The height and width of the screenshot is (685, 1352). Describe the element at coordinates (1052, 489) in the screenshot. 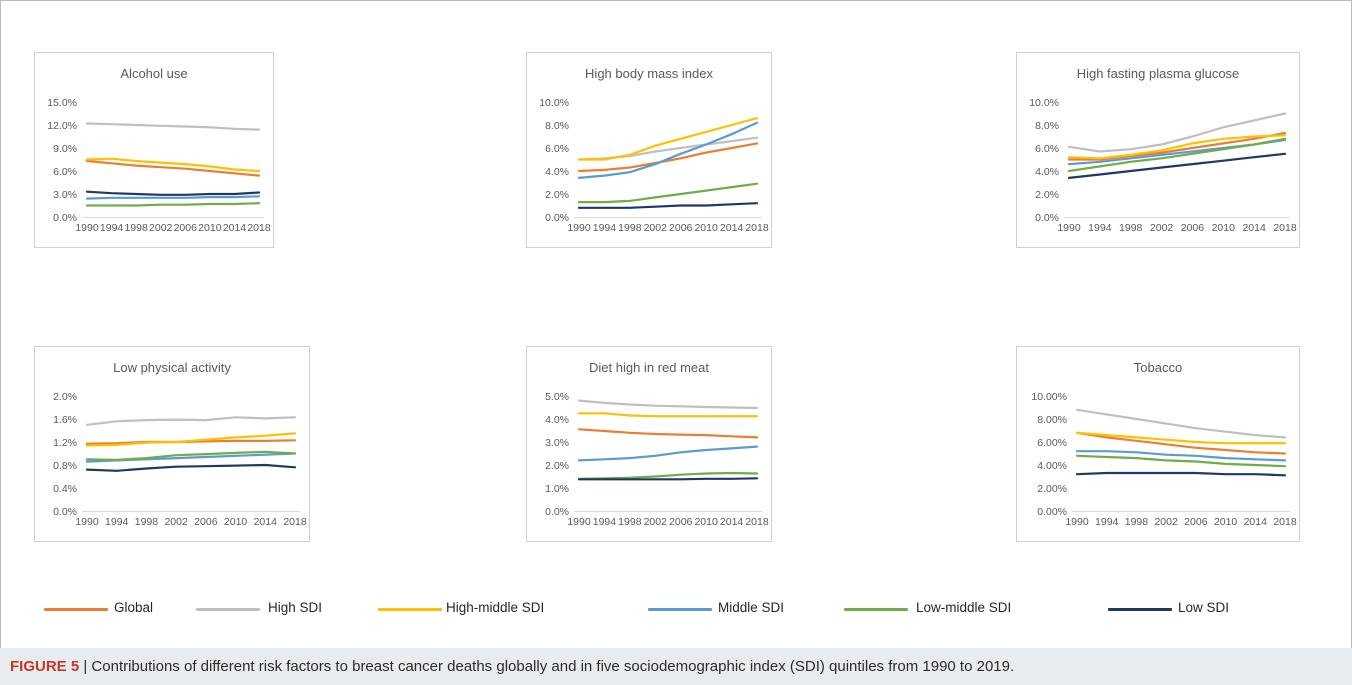

I see `y-tick-label: 2.00%` at that location.